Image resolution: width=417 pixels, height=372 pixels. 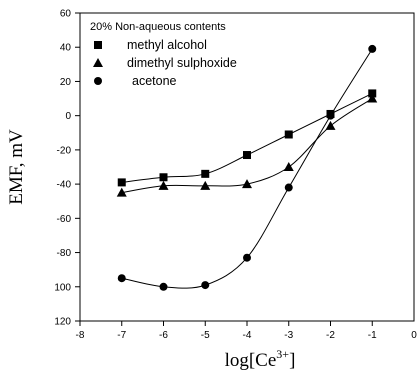 I want to click on legend: methyl alcohol dimethyl sulphoxide acetone, so click(x=165, y=63).